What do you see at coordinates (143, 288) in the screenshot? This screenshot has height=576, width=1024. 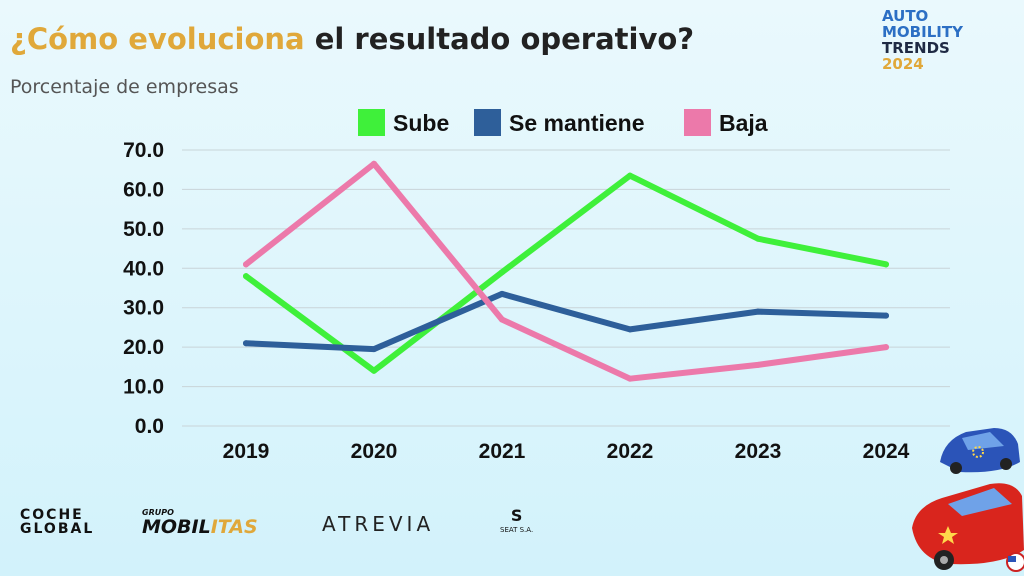 I see `y-axis: 0.0 10.0 20.0 30.0 40.0 50.0 60.0 70.0` at bounding box center [143, 288].